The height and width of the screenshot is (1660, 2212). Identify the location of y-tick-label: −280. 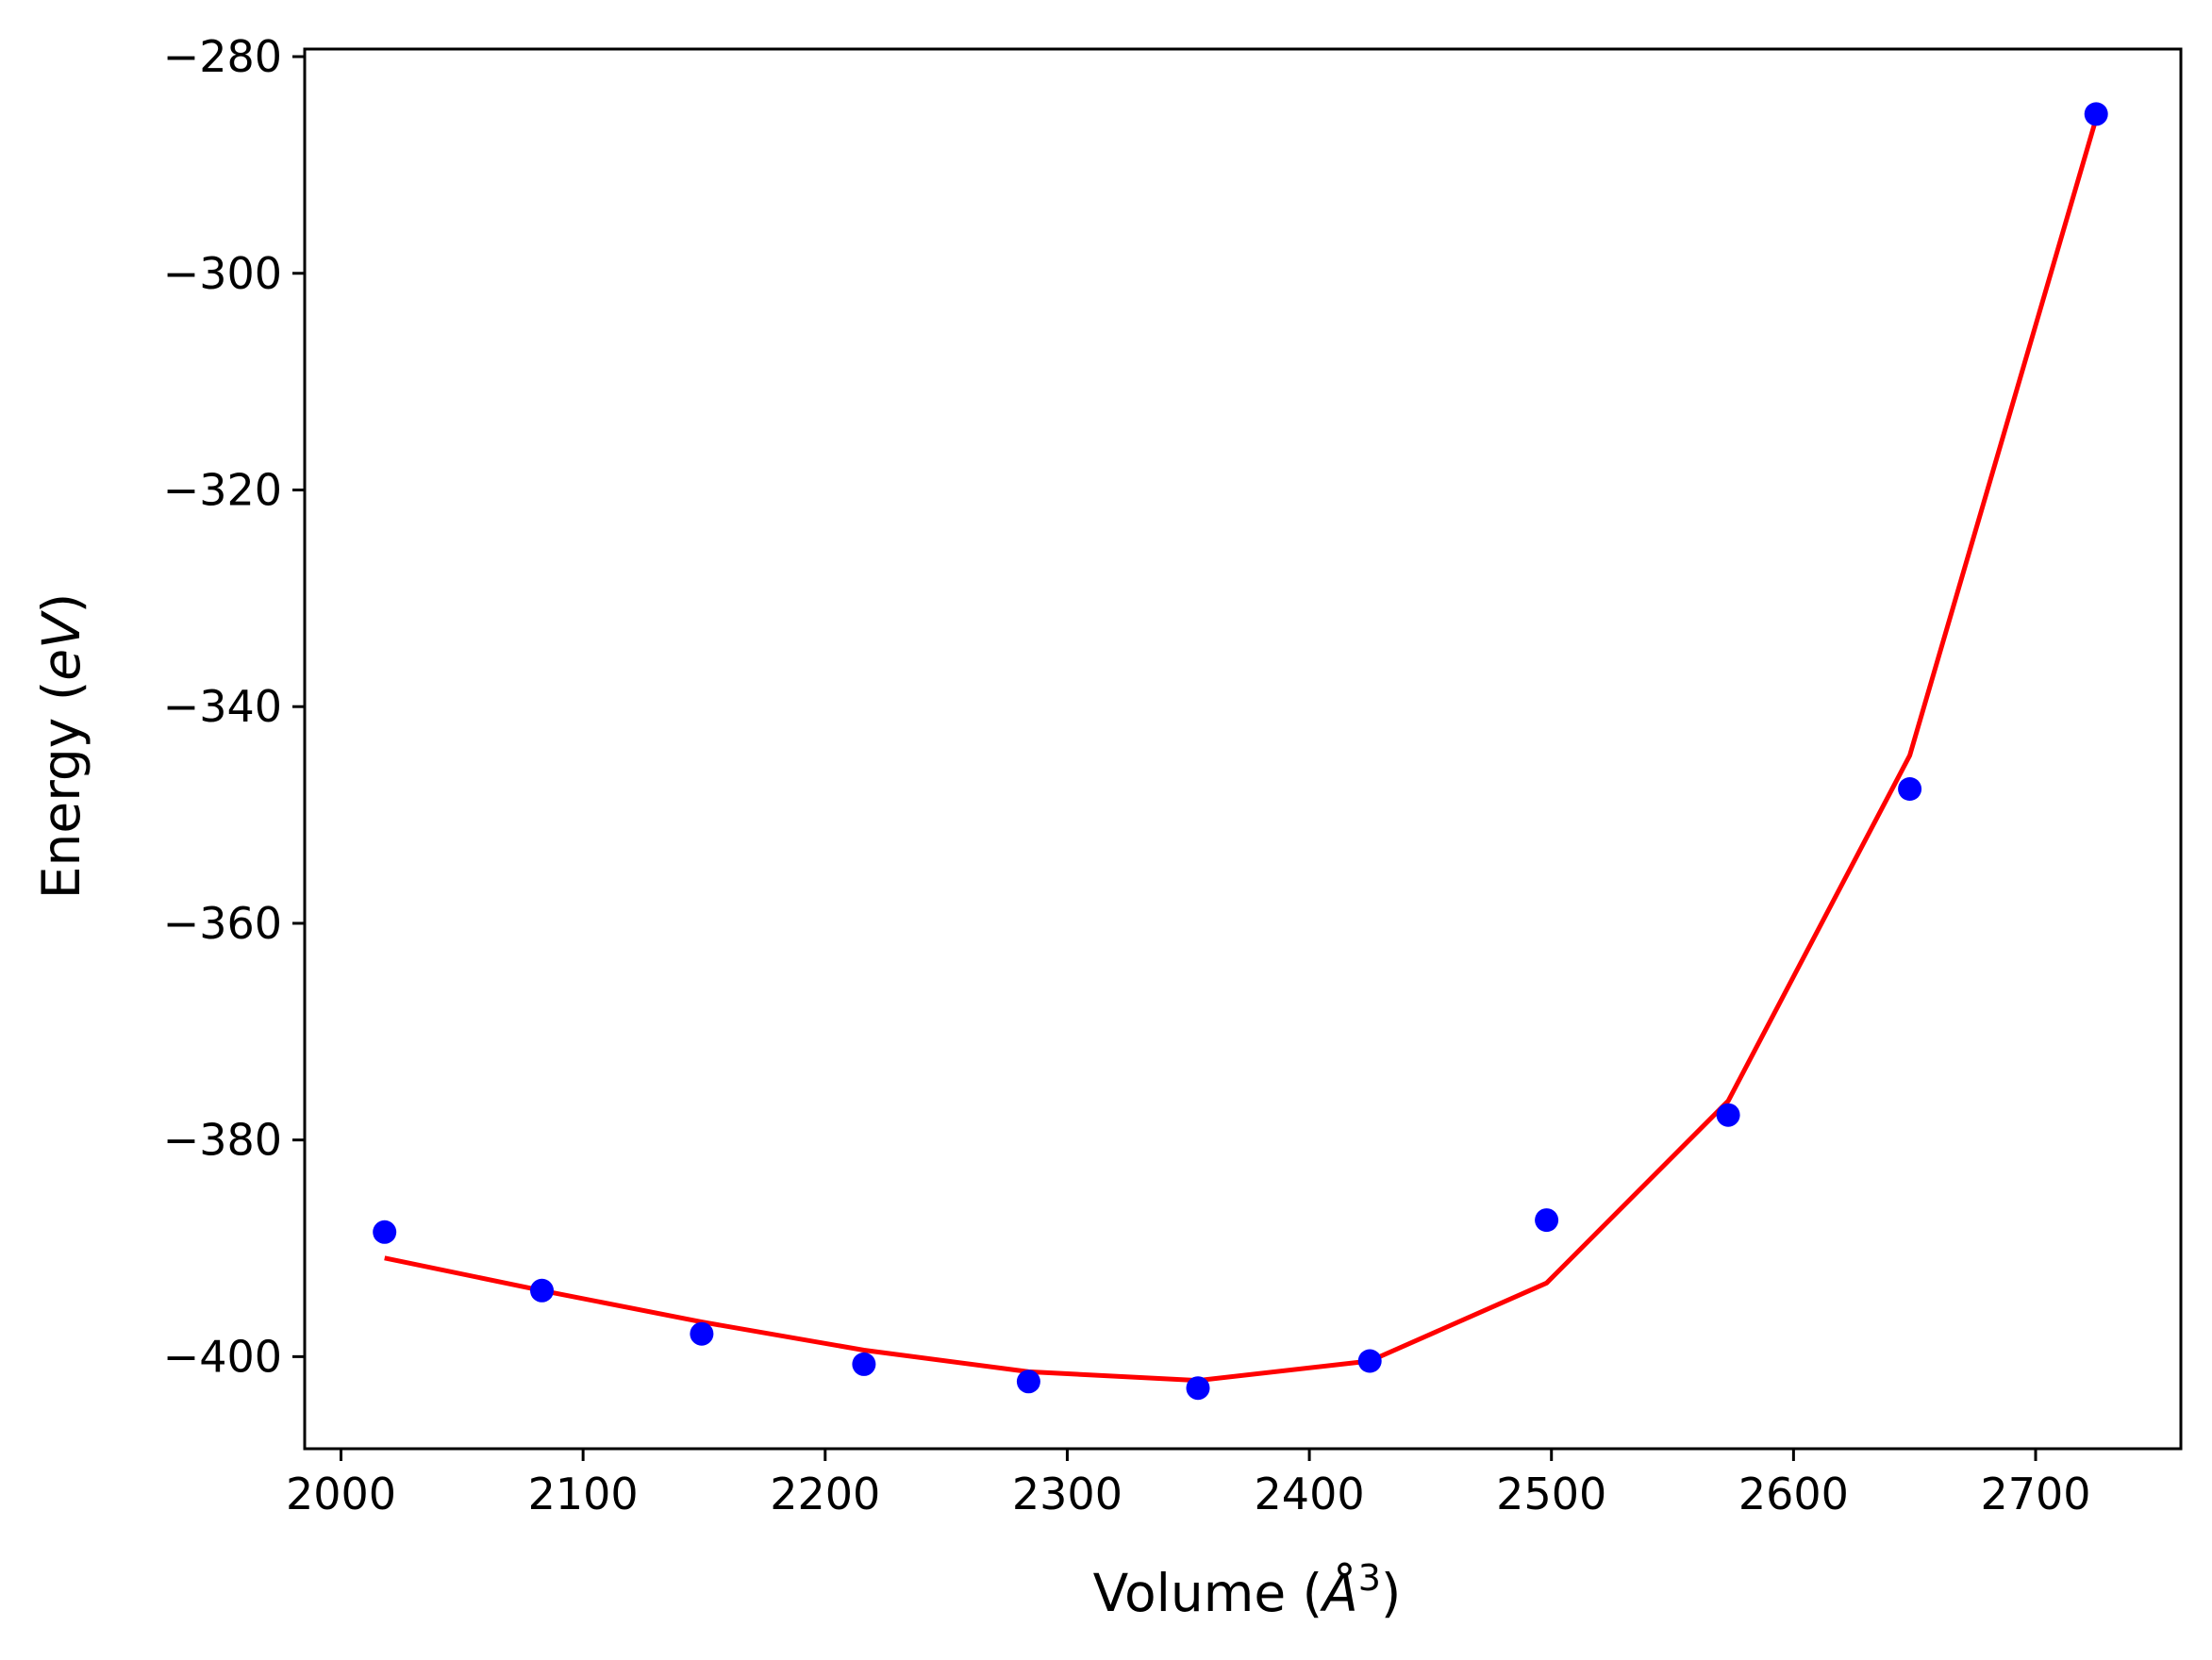
(222, 57).